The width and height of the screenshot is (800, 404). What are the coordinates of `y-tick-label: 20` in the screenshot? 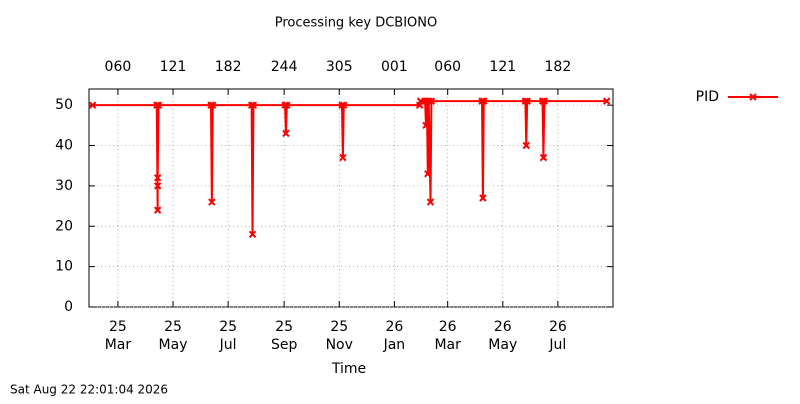 It's located at (64, 226).